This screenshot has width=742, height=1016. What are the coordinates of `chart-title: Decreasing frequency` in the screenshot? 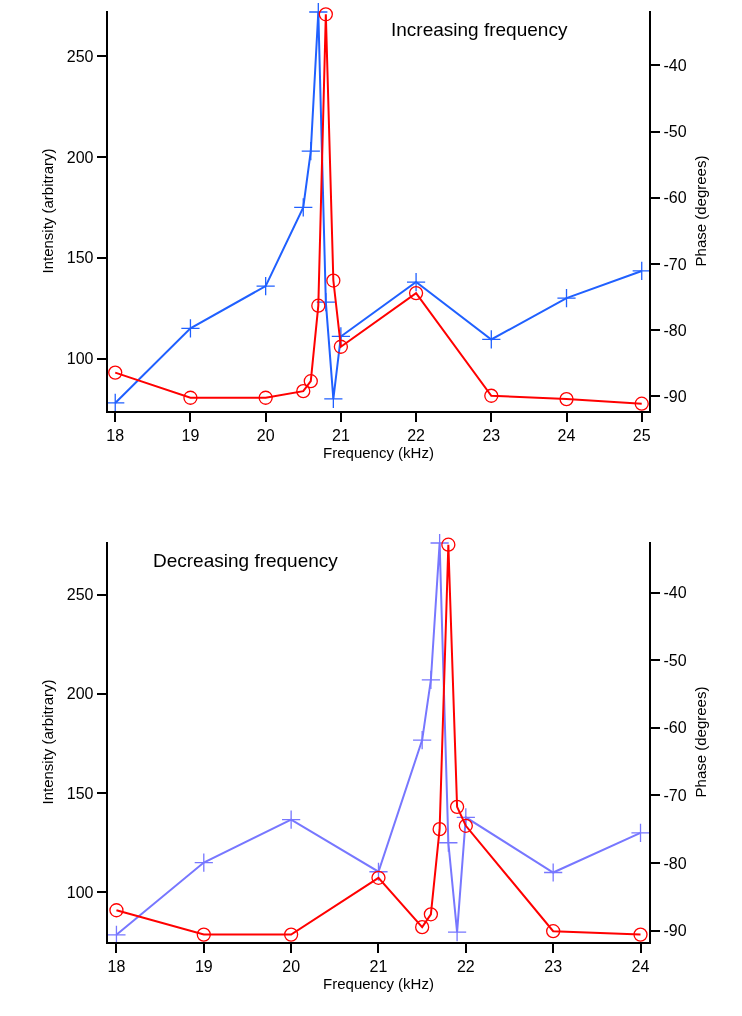 It's located at (246, 560).